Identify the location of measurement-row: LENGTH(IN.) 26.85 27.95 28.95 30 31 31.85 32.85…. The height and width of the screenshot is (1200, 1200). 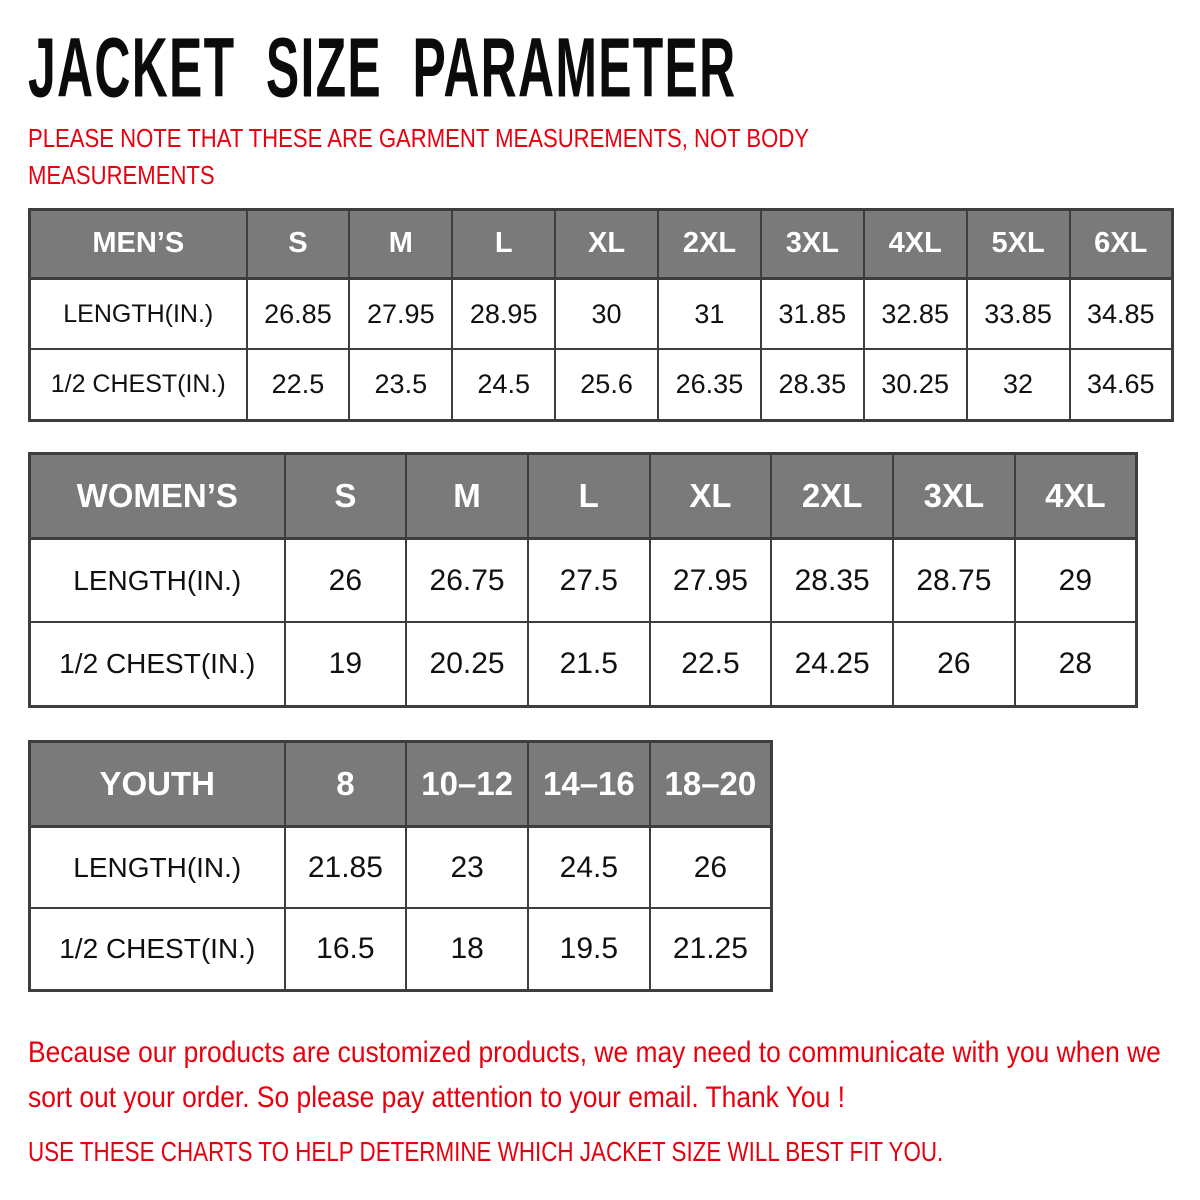
(601, 314).